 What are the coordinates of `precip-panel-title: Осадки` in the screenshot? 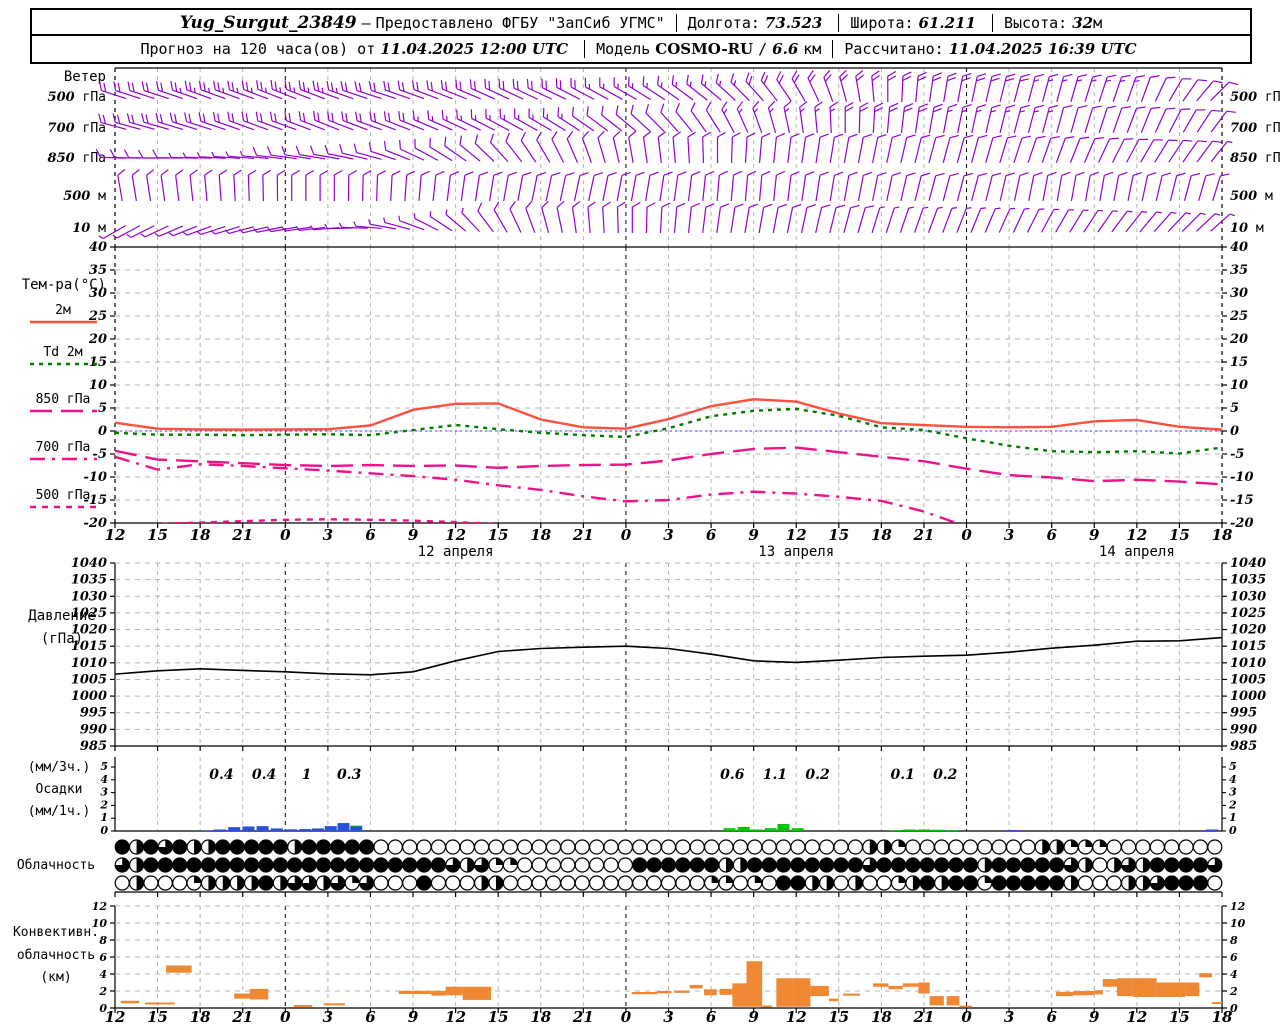 It's located at (59, 789).